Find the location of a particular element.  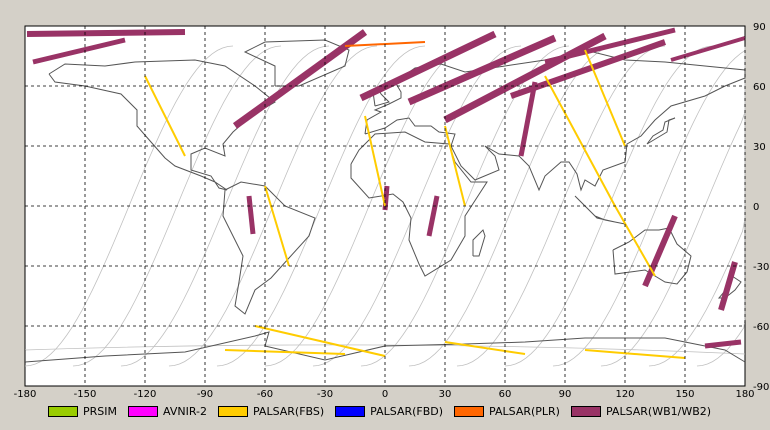

legend-item-avnir2: AVNIR-2 is located at coordinates (167, 411).